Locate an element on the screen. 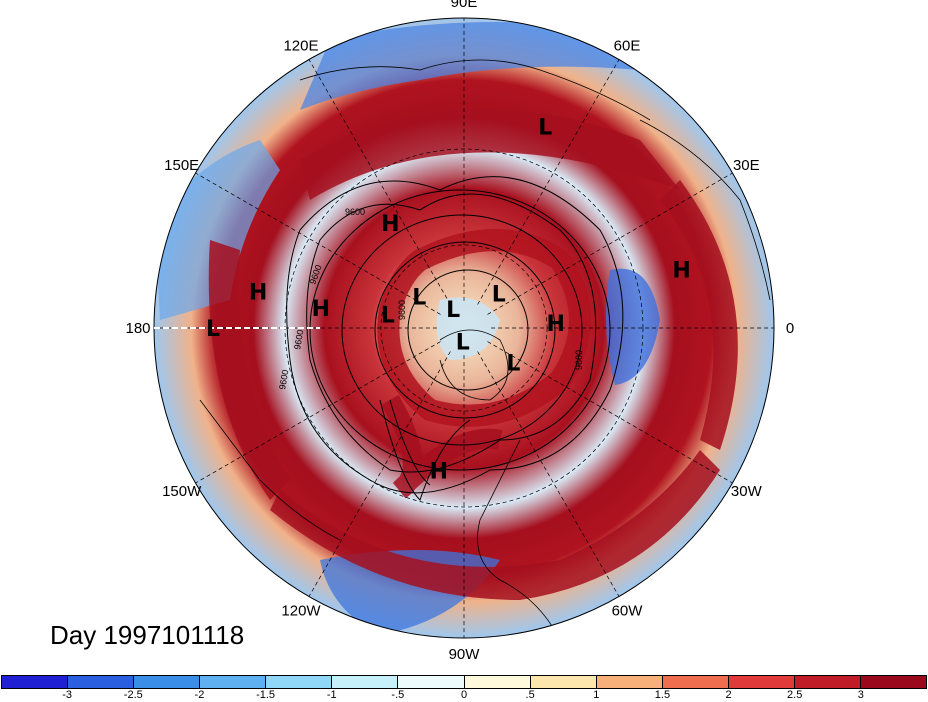  colorbar is located at coordinates (464, 682).